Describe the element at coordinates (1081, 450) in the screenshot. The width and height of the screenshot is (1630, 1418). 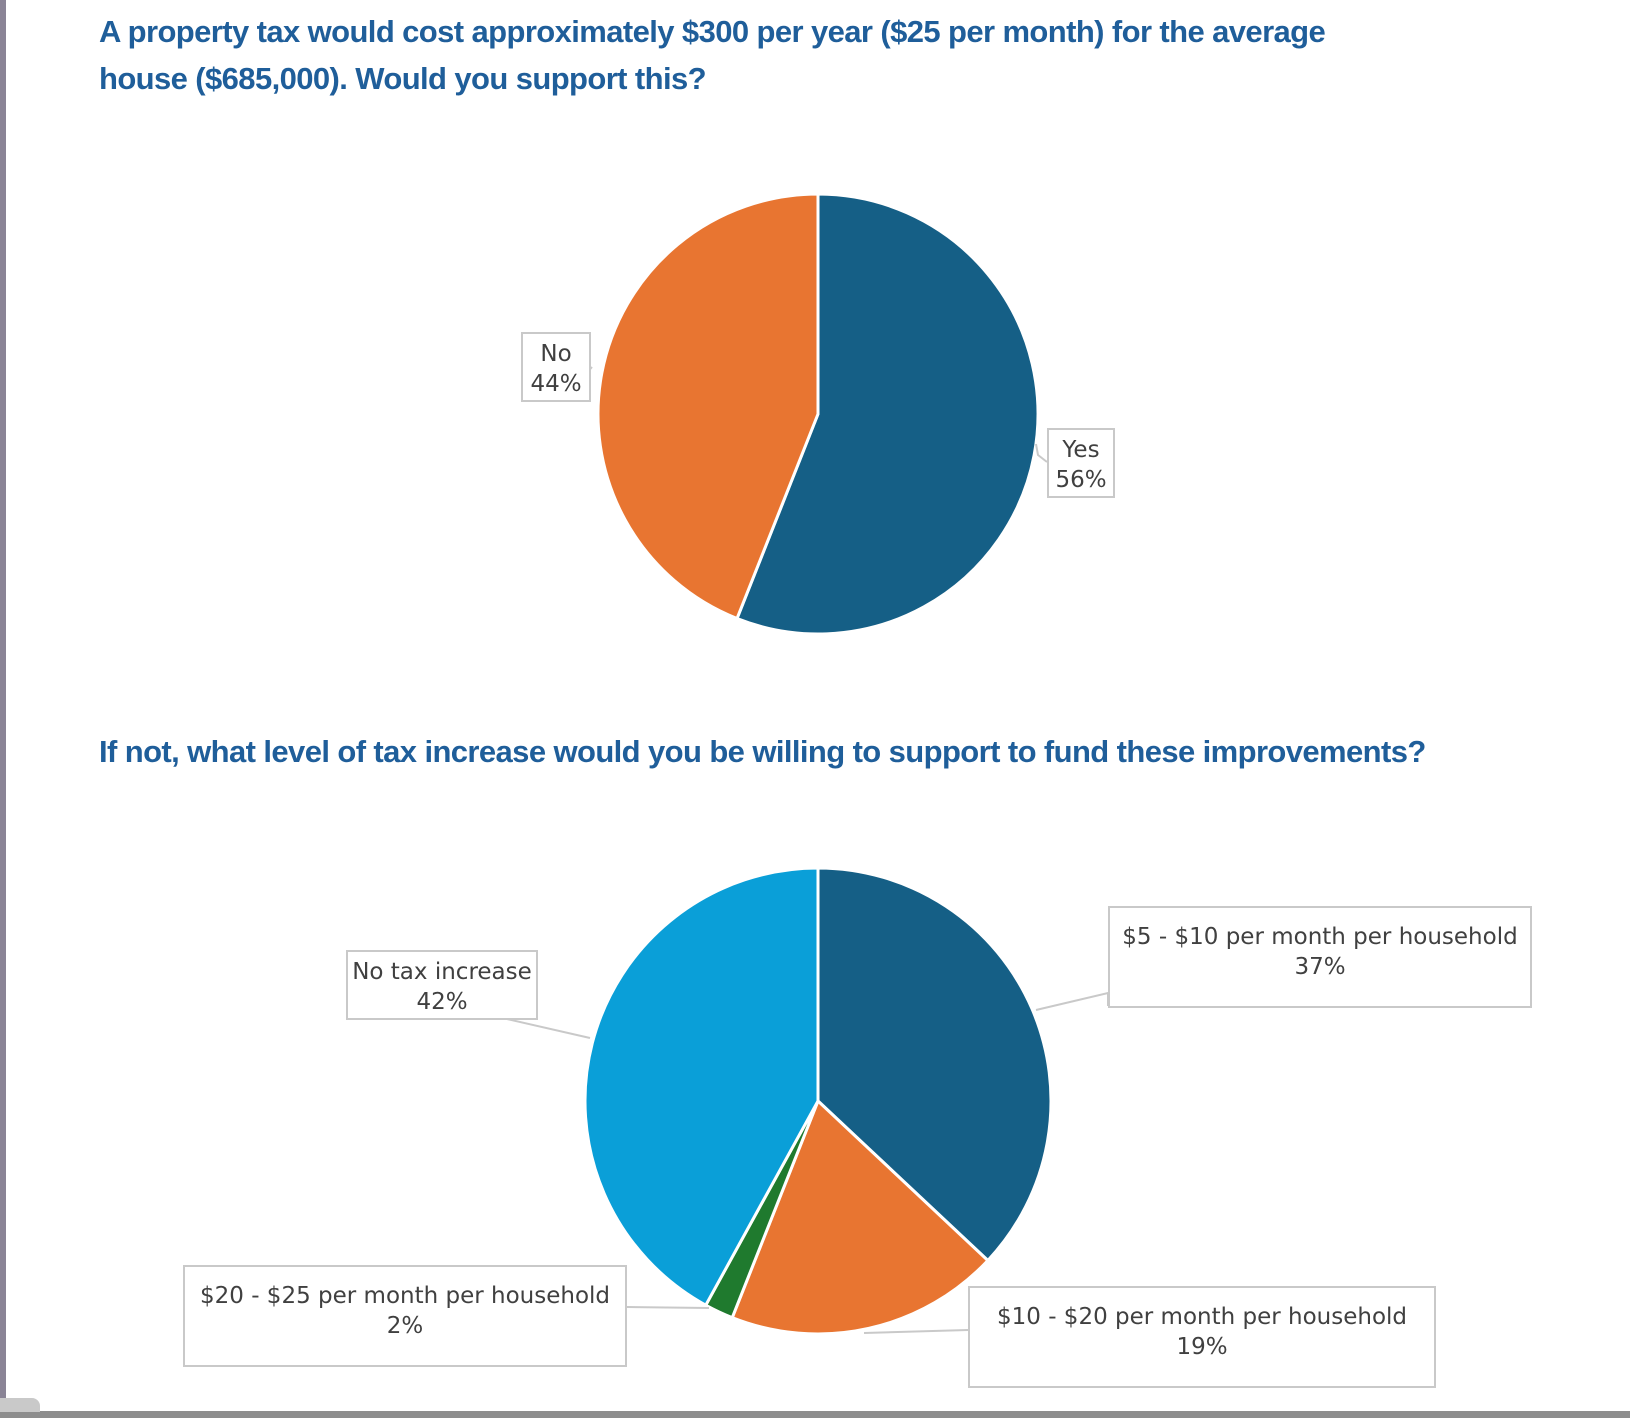
I see `label-yes-name: Yes` at that location.